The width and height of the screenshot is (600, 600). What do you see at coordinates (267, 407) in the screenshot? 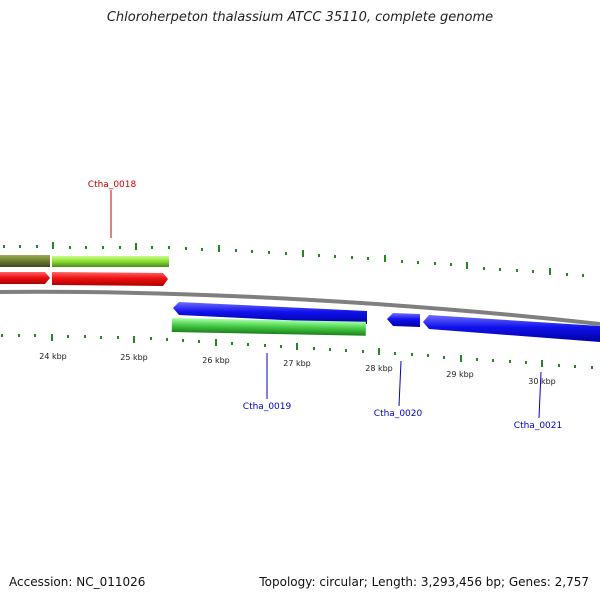
I see `gene-label-ctha-0019: Ctha_0019` at bounding box center [267, 407].